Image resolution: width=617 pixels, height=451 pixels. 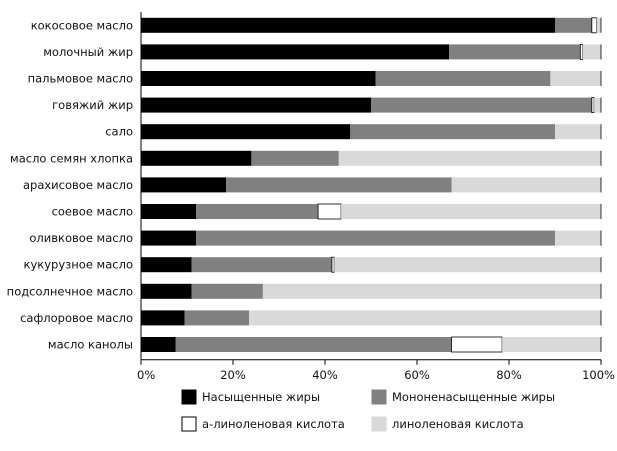 I want to click on category-label: арахисовое масло, so click(x=78, y=185).